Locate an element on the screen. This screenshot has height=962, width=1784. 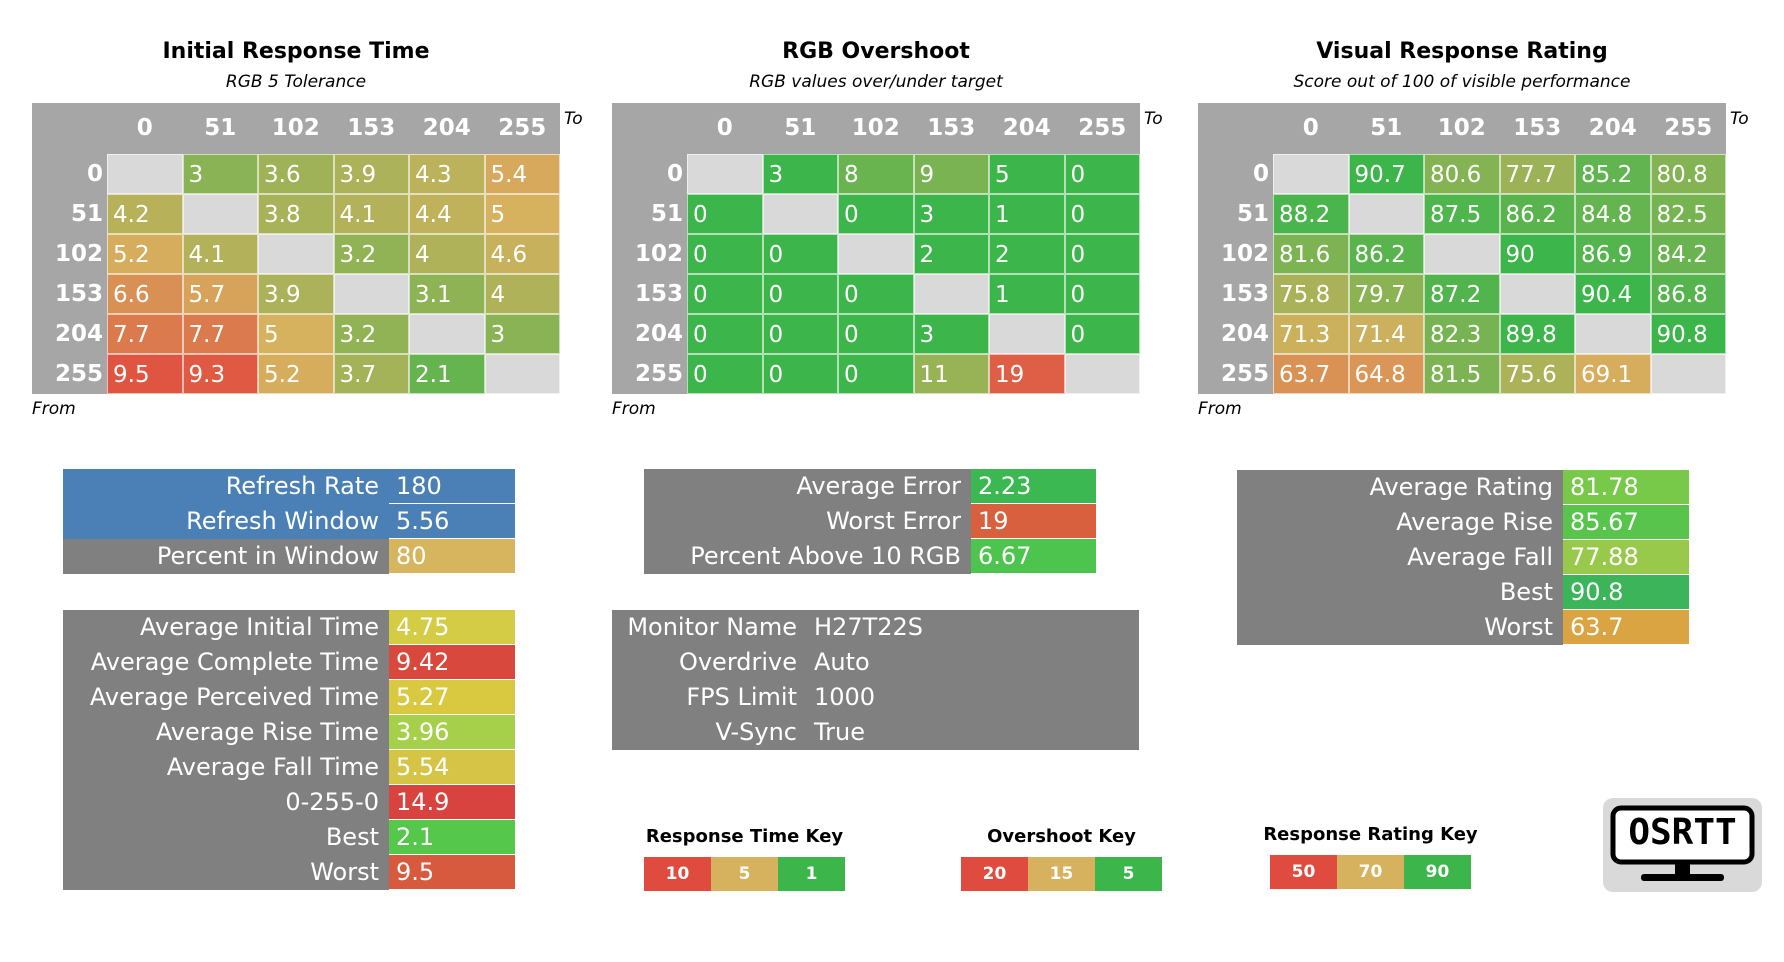
row-header: 51 is located at coordinates (86, 214).